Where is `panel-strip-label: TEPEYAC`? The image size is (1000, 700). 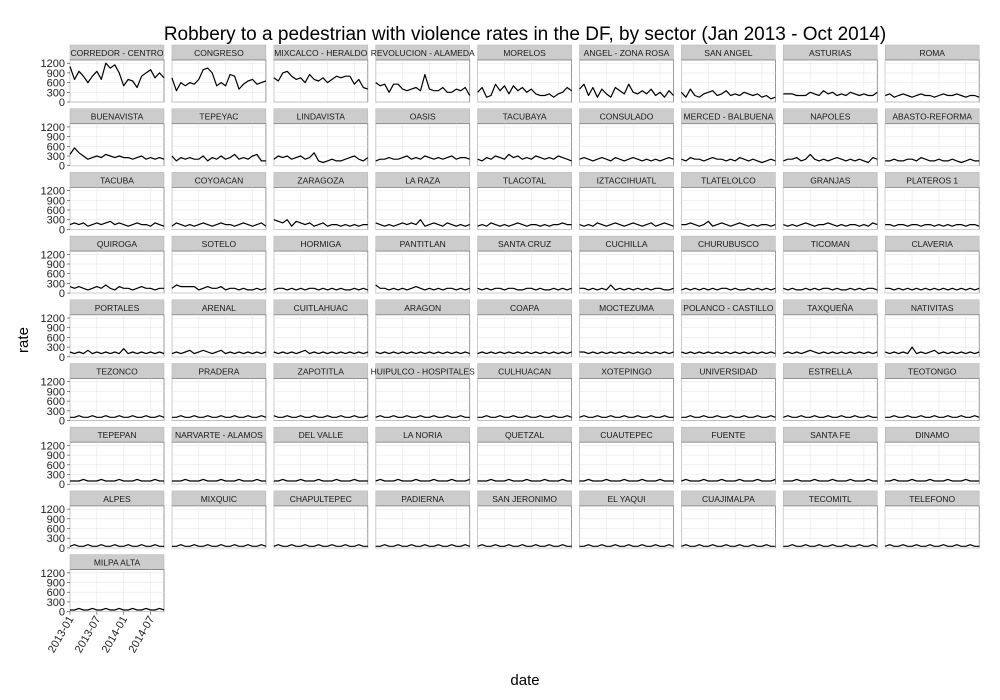 panel-strip-label: TEPEYAC is located at coordinates (218, 117).